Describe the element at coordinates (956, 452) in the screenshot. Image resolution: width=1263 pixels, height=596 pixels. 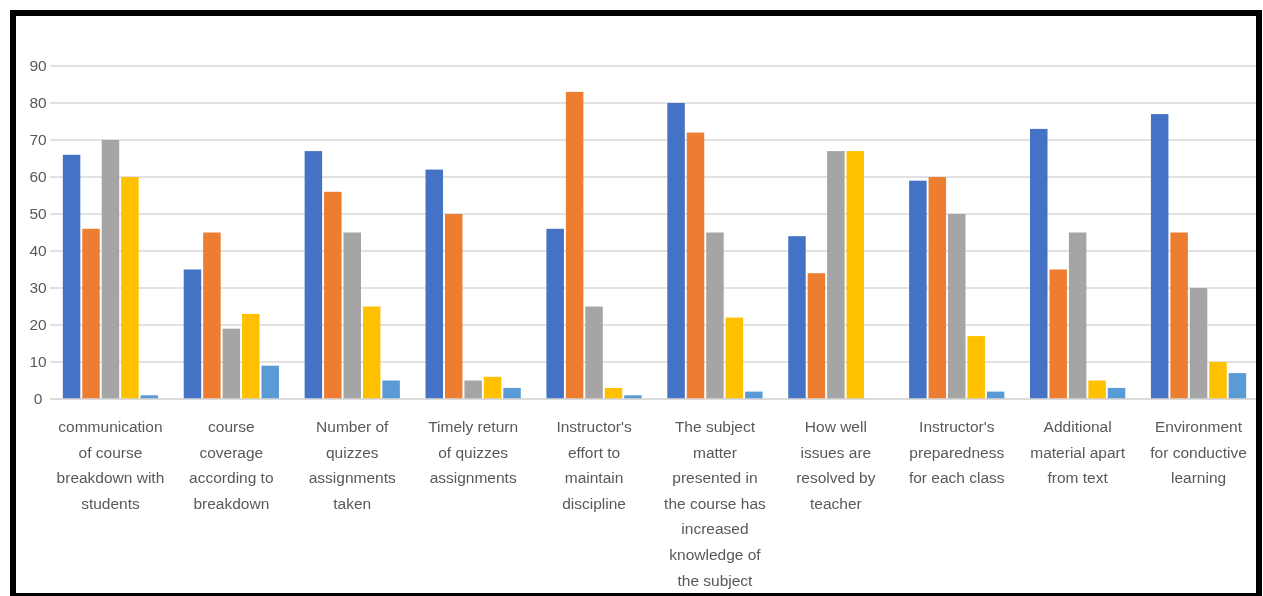
I see `x-tick-label: Instructor's preparedness for each class` at that location.